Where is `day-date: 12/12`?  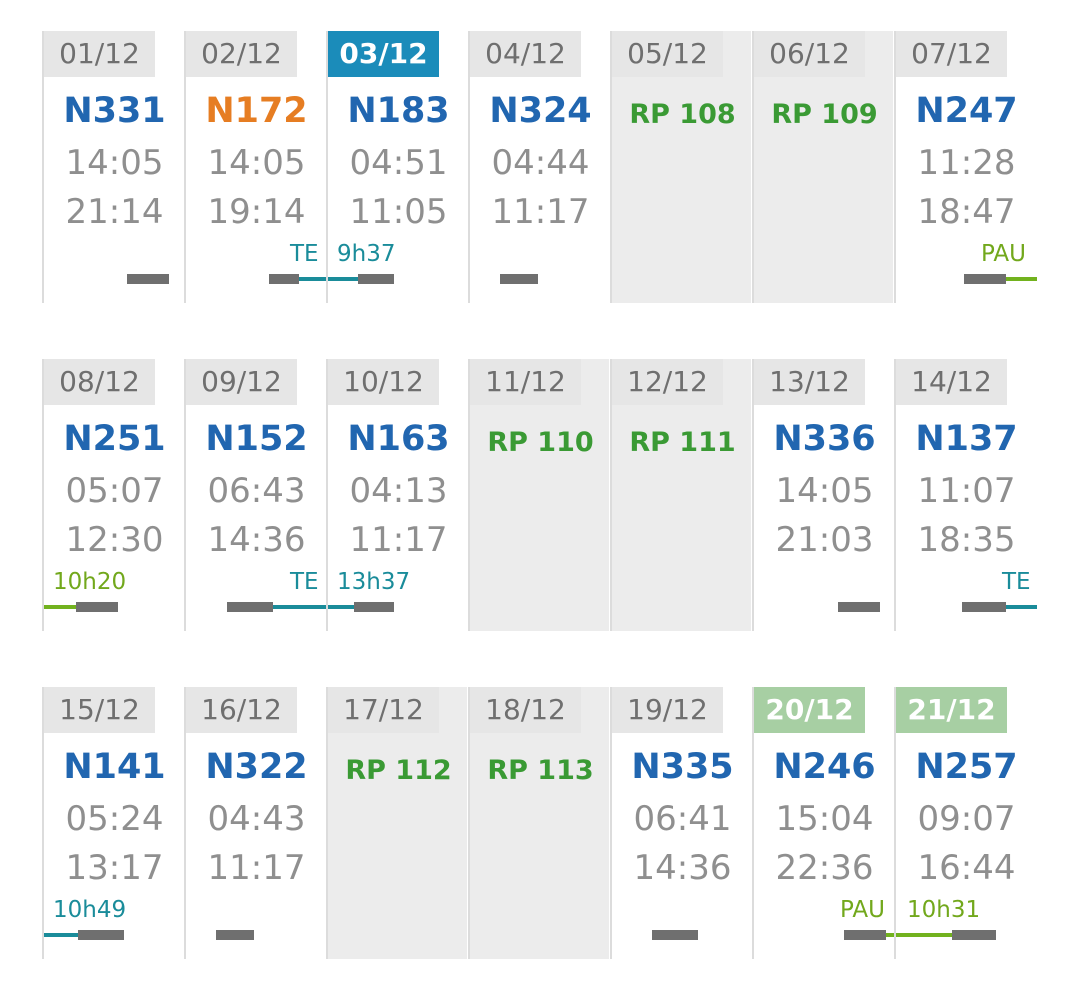 day-date: 12/12 is located at coordinates (667, 382).